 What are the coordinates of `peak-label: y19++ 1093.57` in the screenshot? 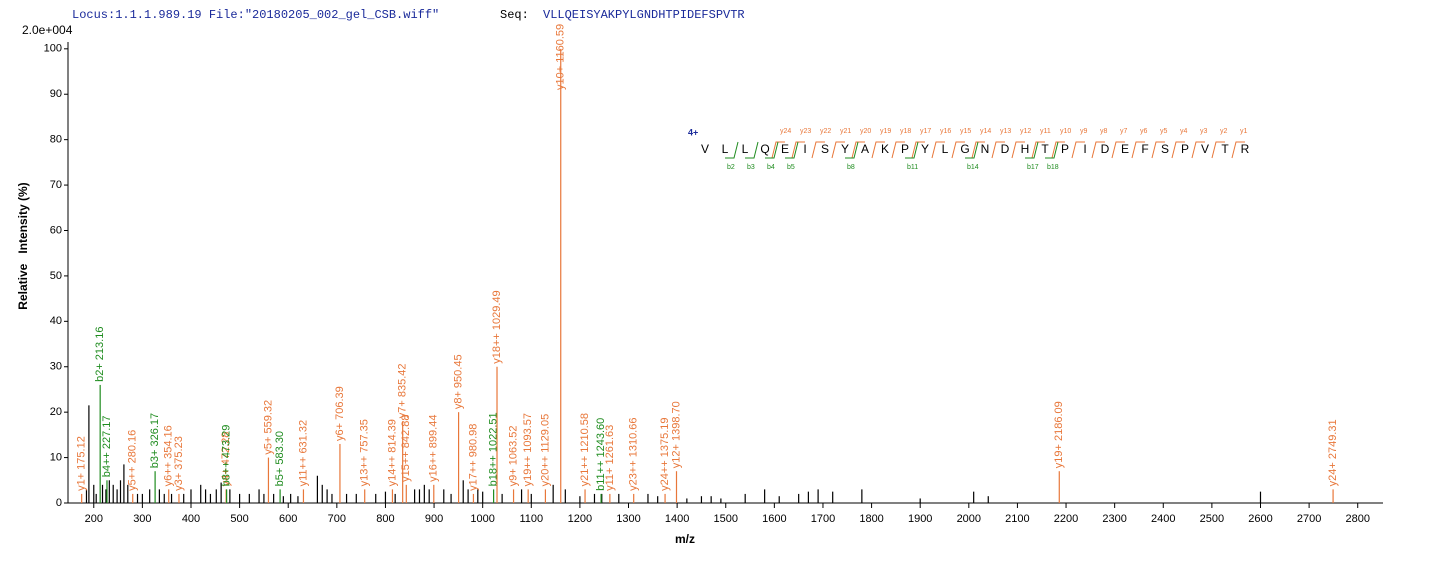 It's located at (528, 449).